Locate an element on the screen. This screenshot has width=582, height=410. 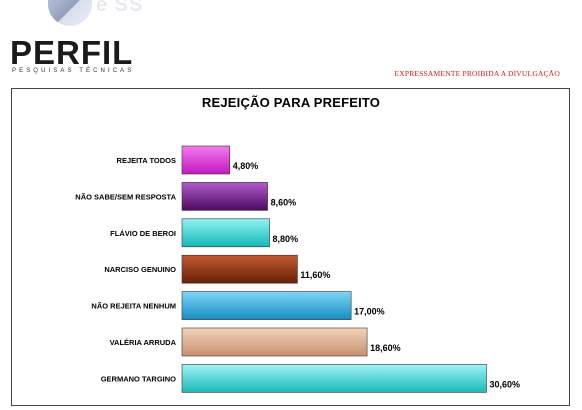
logo-watermark: e SS is located at coordinates (120, 8).